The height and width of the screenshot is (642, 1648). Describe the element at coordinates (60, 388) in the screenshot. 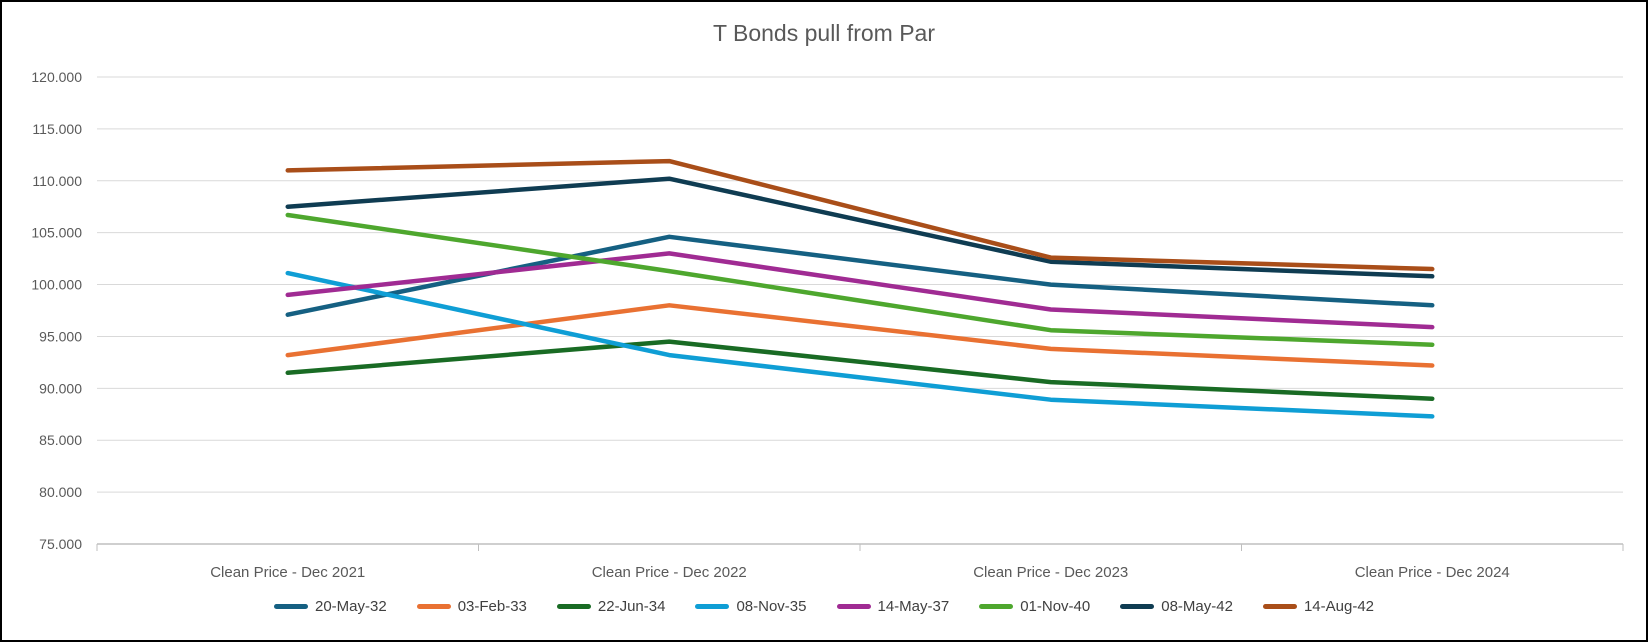

I see `y-axis-tick-label: 90.000` at that location.